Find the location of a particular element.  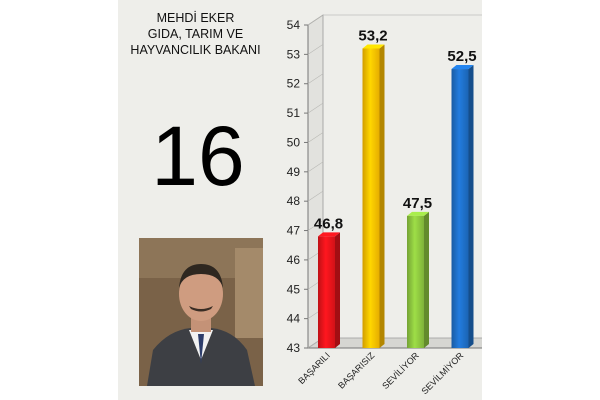

portrait-photo-icon is located at coordinates (201, 312).